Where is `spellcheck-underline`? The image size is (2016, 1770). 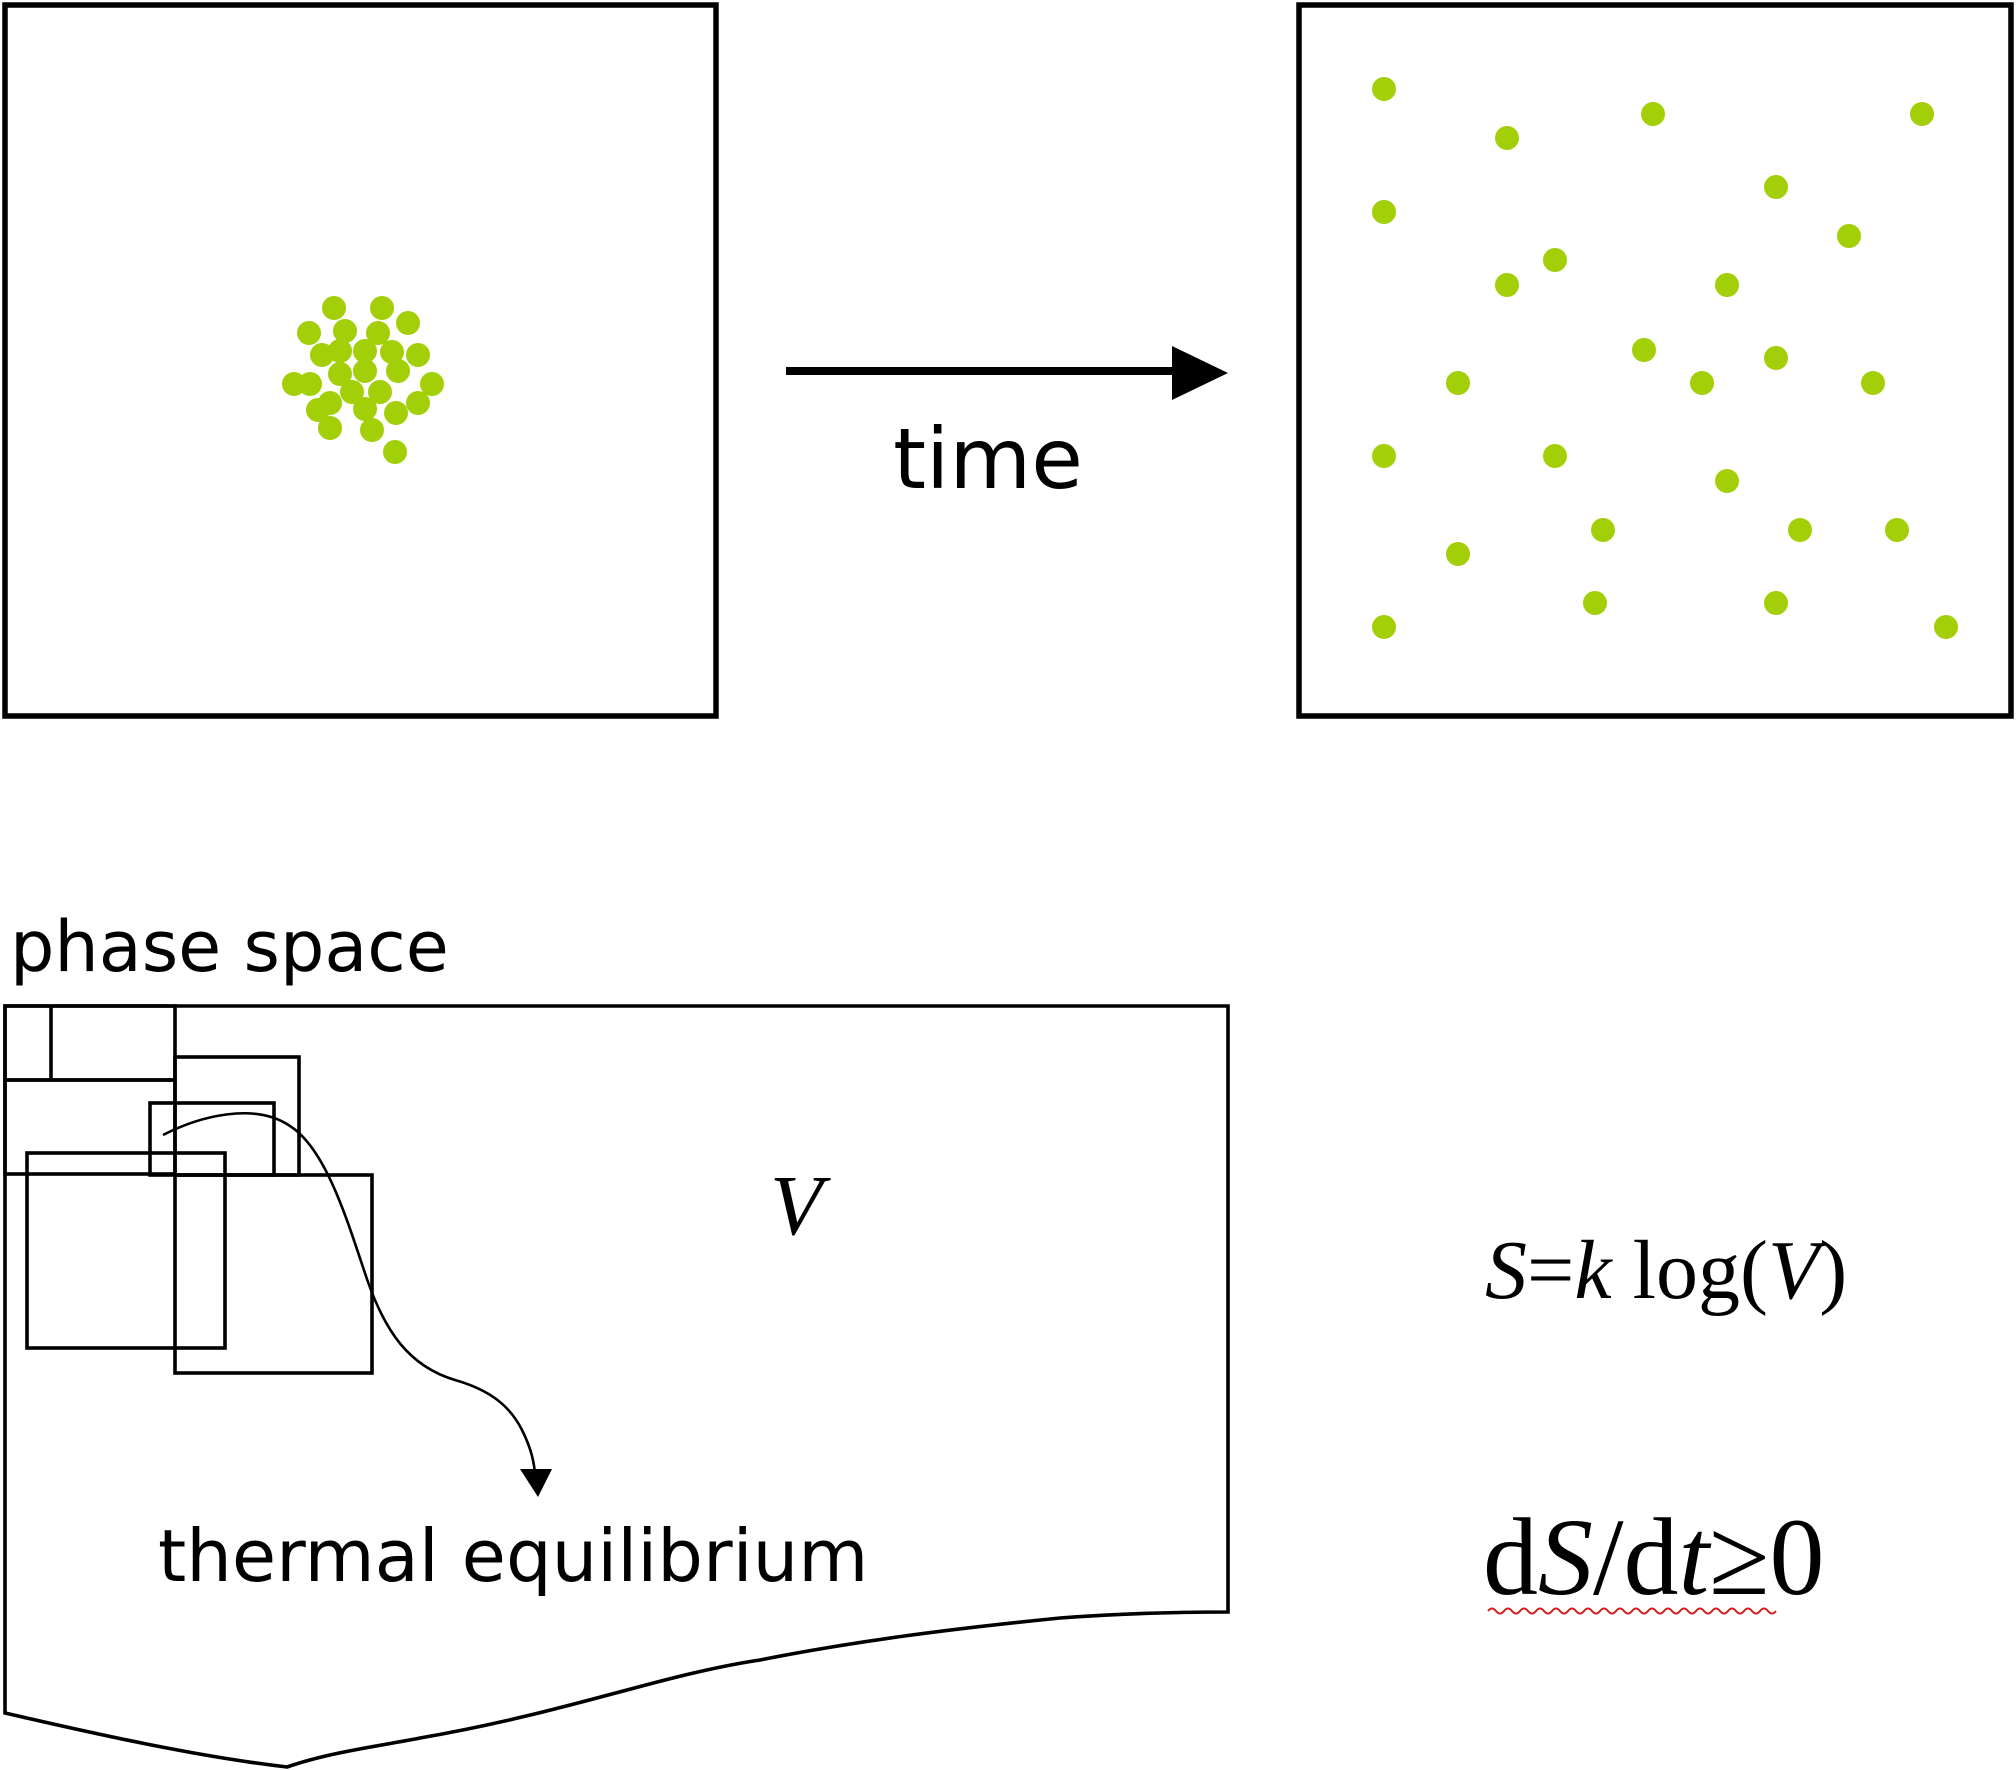
spellcheck-underline is located at coordinates (1632, 1611).